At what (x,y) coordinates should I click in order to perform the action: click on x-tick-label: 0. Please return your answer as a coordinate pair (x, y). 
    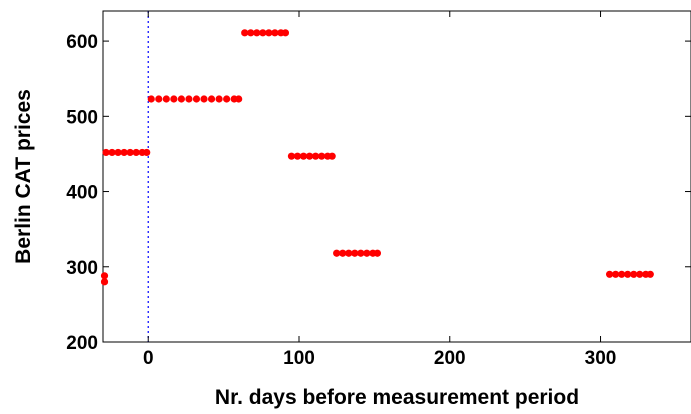
    Looking at the image, I should click on (148, 358).